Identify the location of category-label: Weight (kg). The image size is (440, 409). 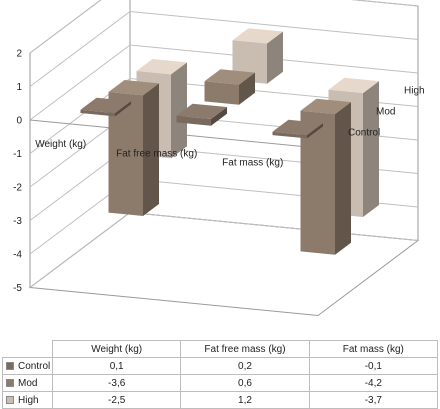
(60, 144).